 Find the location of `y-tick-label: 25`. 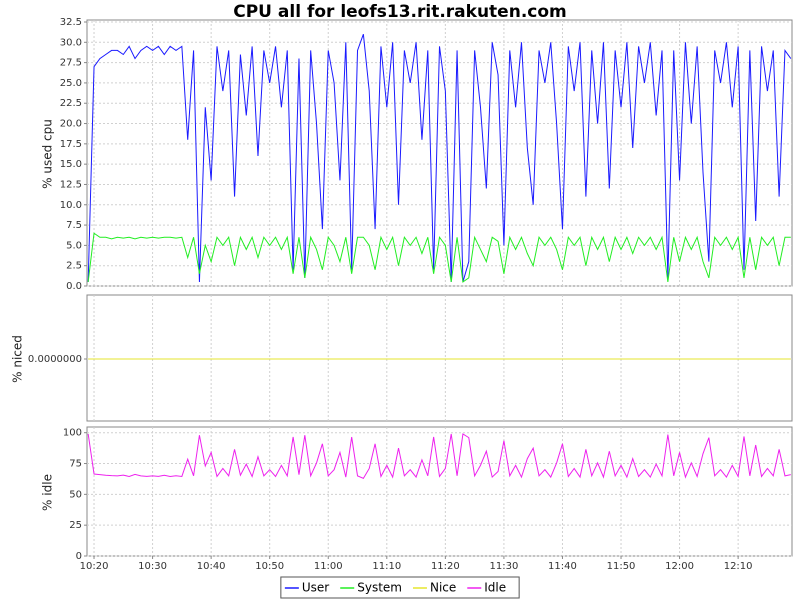

y-tick-label: 25 is located at coordinates (75, 525).